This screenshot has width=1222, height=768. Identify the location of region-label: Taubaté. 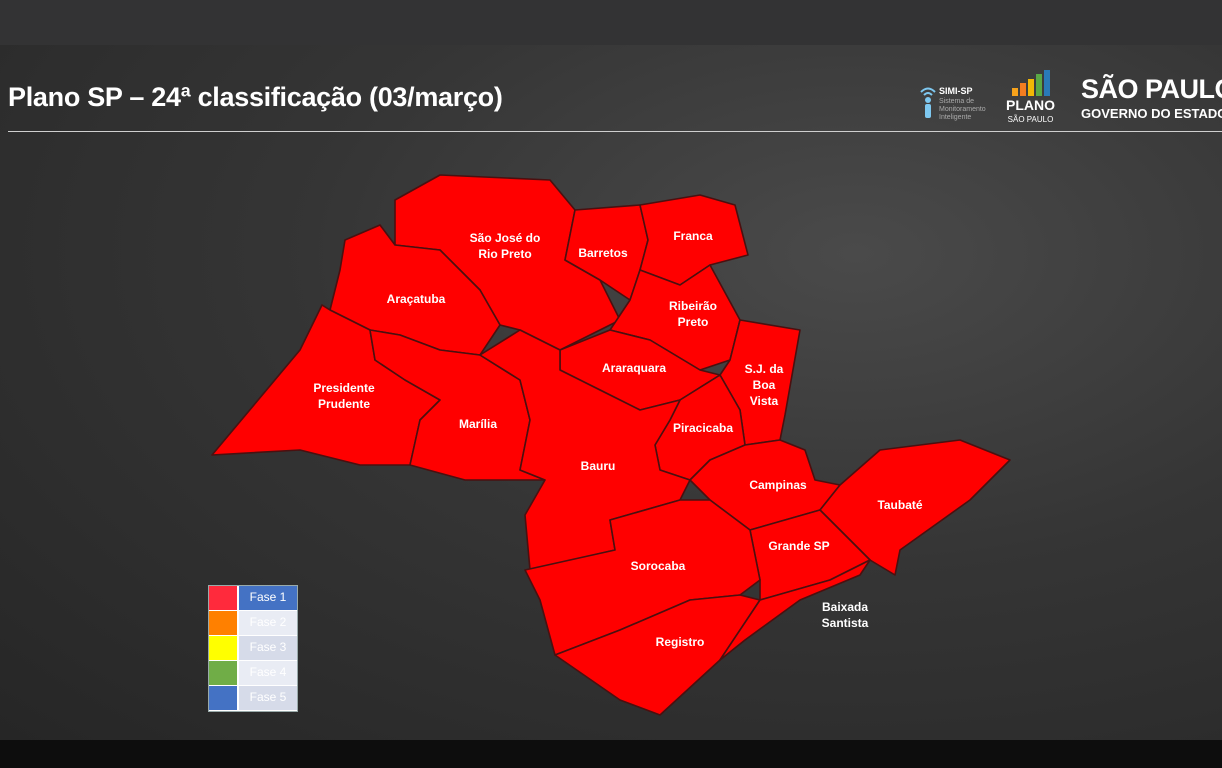
(899, 505).